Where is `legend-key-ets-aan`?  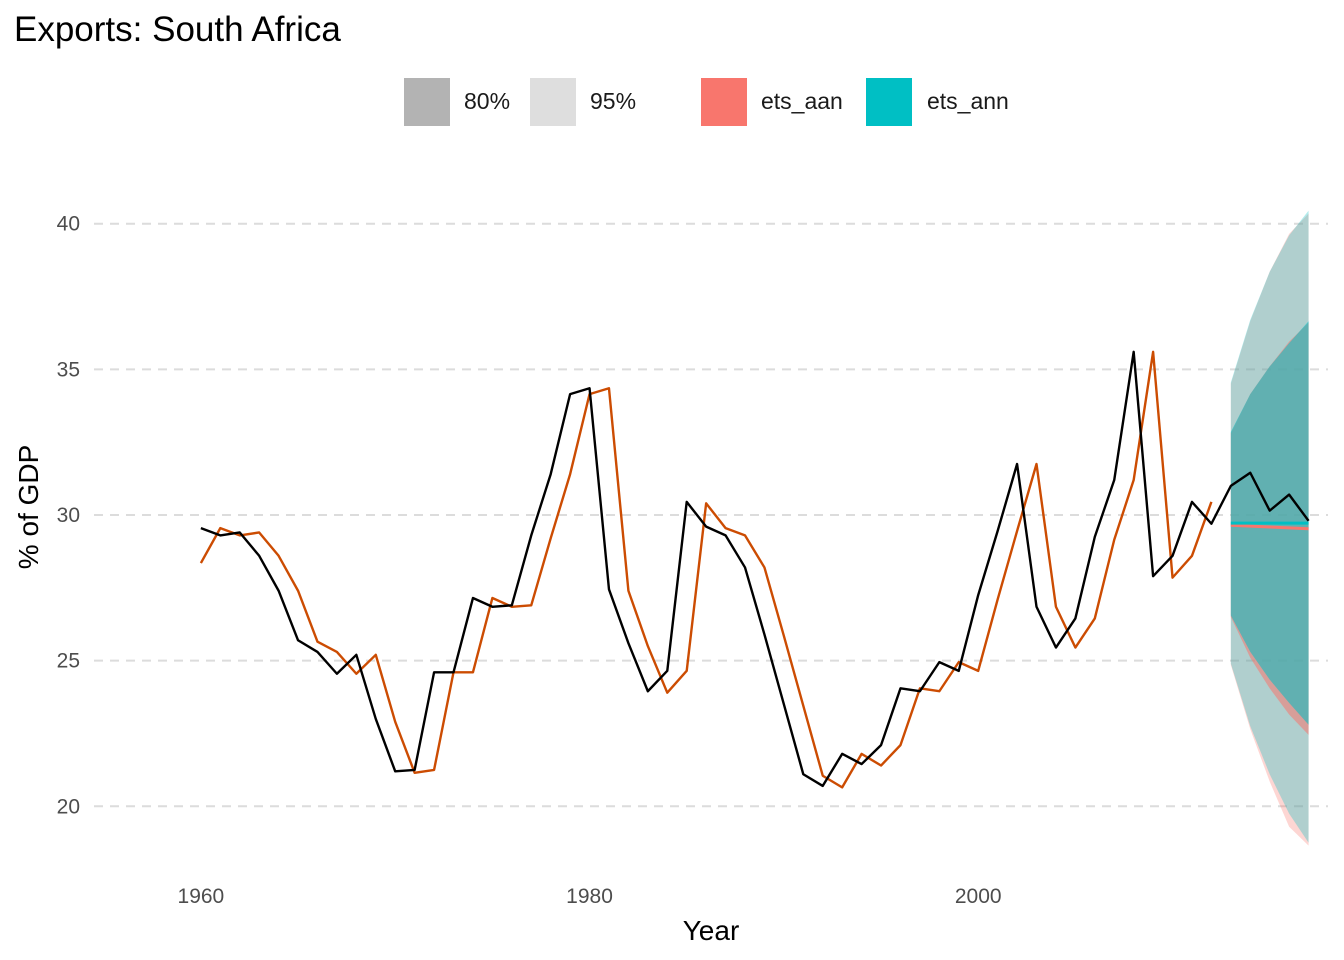 legend-key-ets-aan is located at coordinates (724, 102).